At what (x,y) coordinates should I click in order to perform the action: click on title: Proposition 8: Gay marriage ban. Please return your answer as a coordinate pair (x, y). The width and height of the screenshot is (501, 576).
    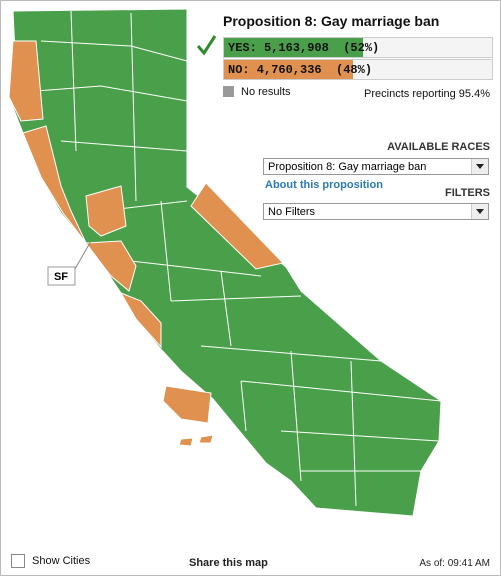
    Looking at the image, I should click on (331, 21).